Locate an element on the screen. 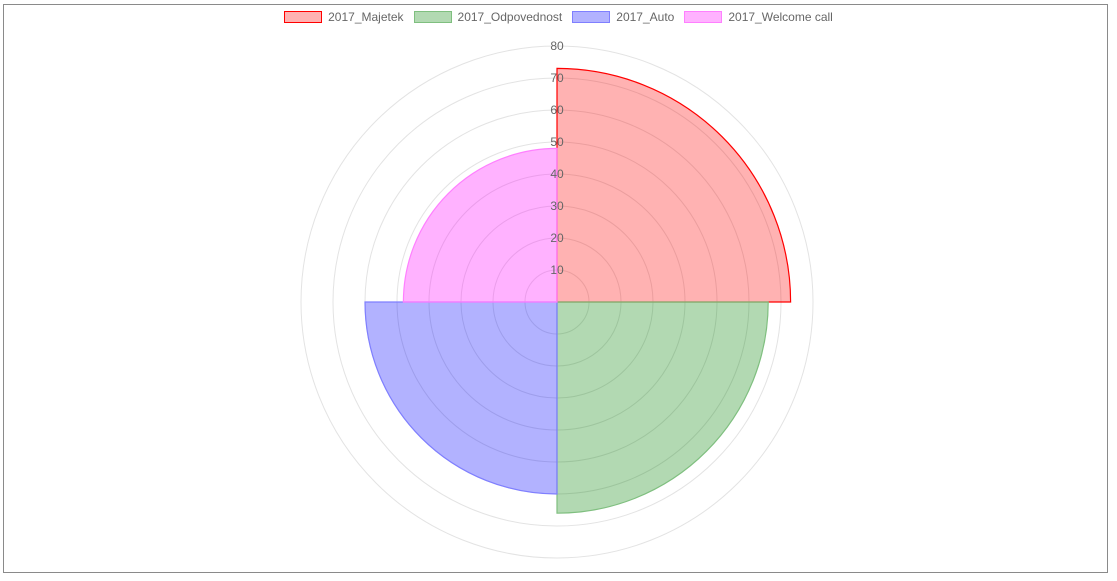  legend-label-majetek: 2017_Majetek is located at coordinates (366, 17).